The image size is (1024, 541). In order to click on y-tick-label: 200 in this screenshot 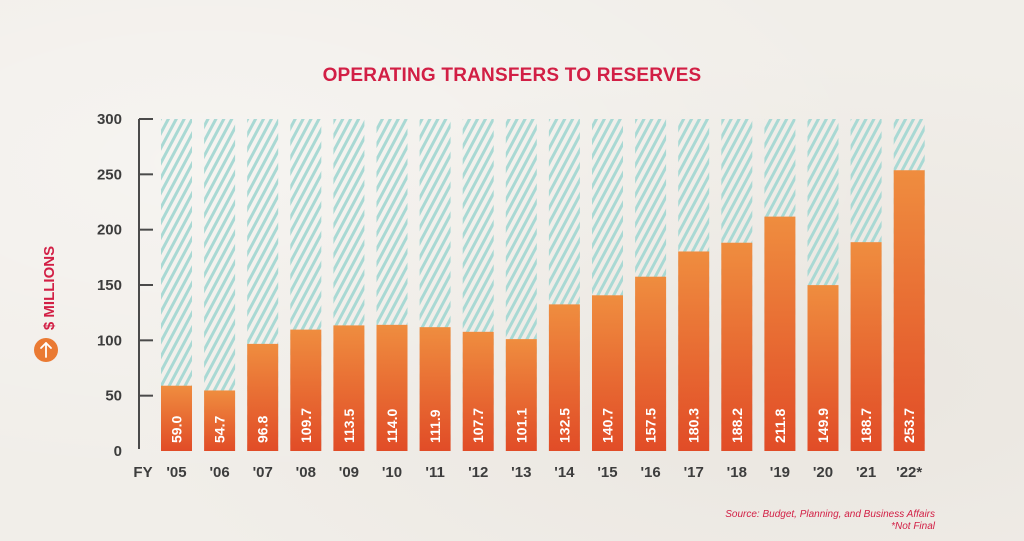, I will do `click(109, 230)`.